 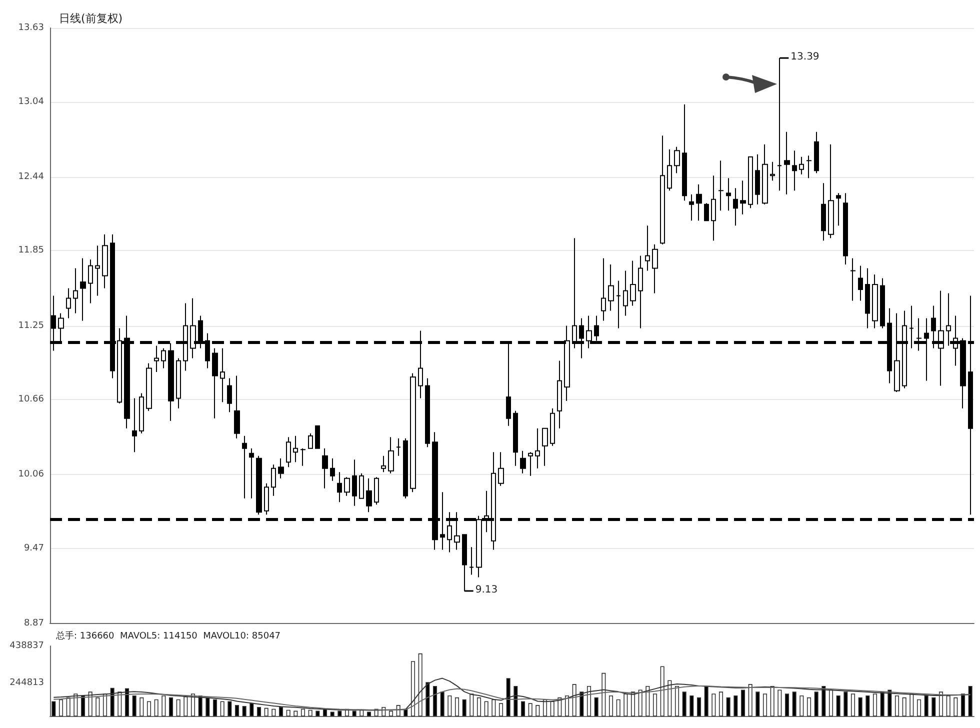 I want to click on y-tick-label: 13.63, so click(x=31, y=28).